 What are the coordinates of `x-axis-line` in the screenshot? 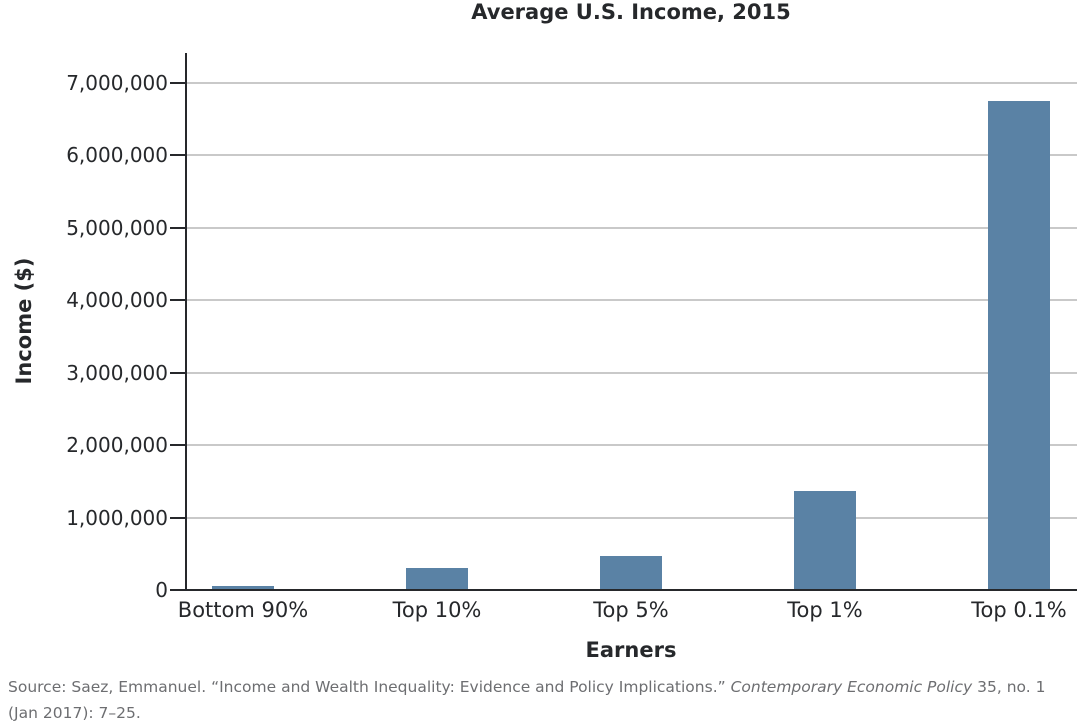 It's located at (631, 590).